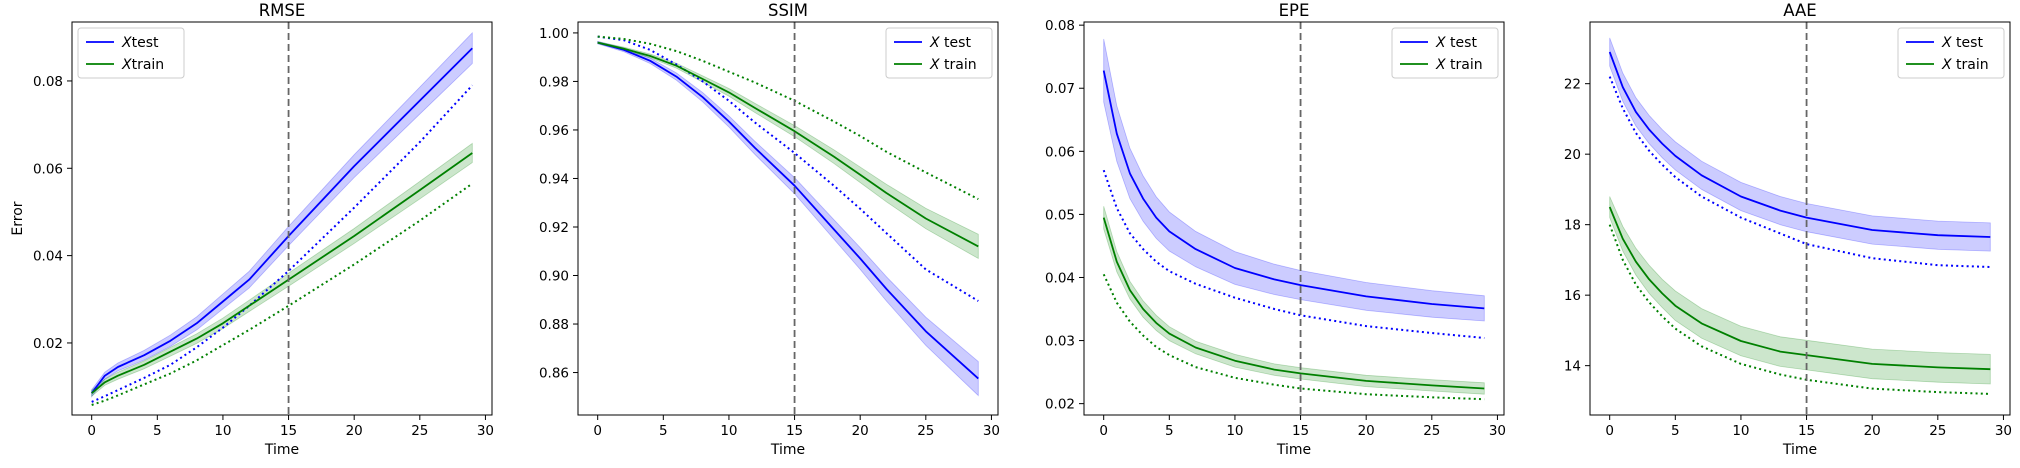 This screenshot has height=468, width=2020. Describe the element at coordinates (554, 131) in the screenshot. I see `y-tick-label: 0.96` at that location.